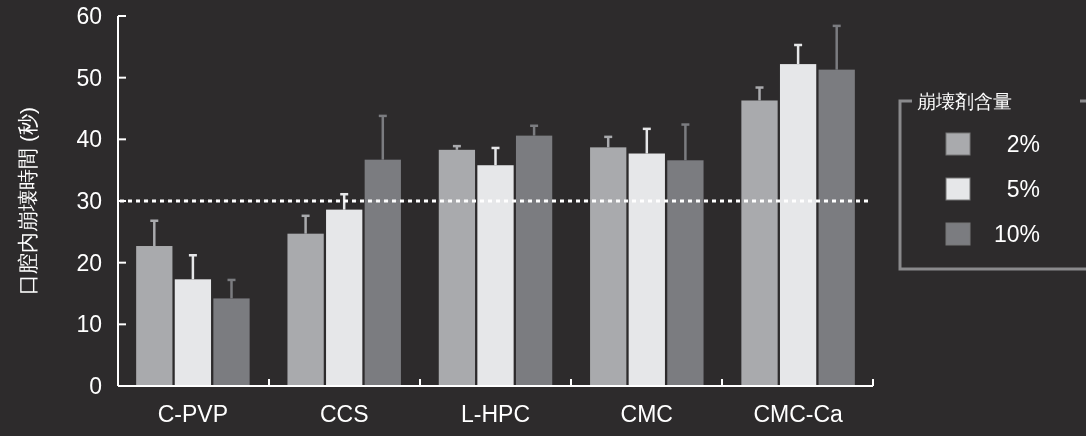  What do you see at coordinates (89, 16) in the screenshot?
I see `y-tick-label: 60` at bounding box center [89, 16].